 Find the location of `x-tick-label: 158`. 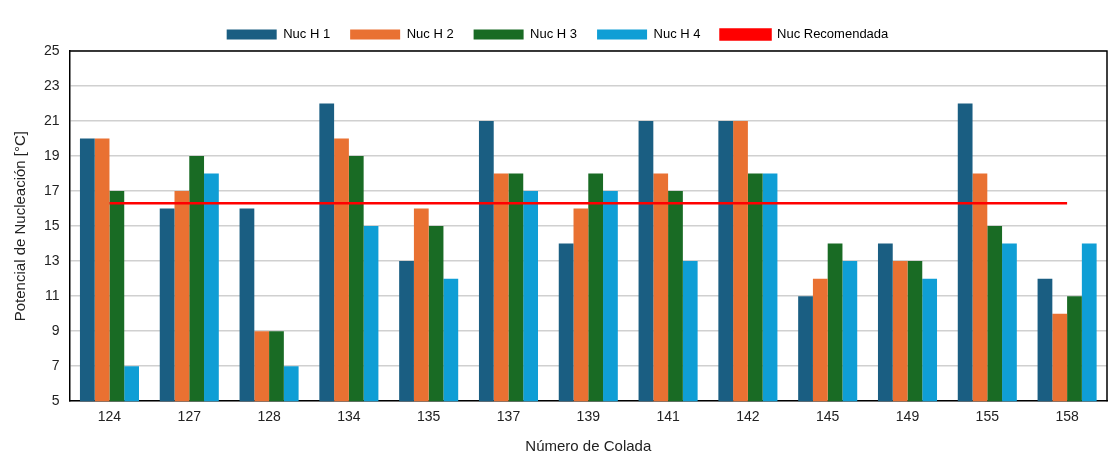

x-tick-label: 158 is located at coordinates (1067, 416).